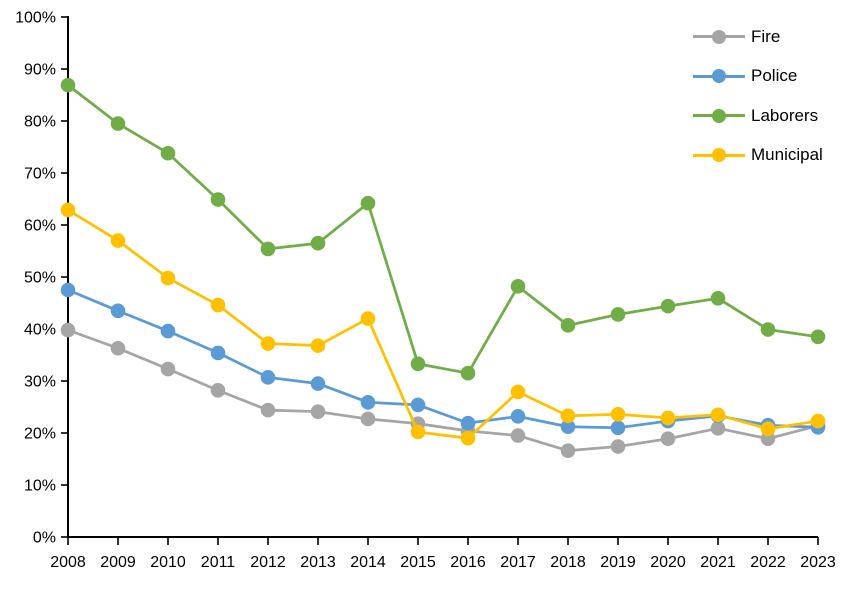  Describe the element at coordinates (719, 155) in the screenshot. I see `municipal-series-marker-icon` at that location.